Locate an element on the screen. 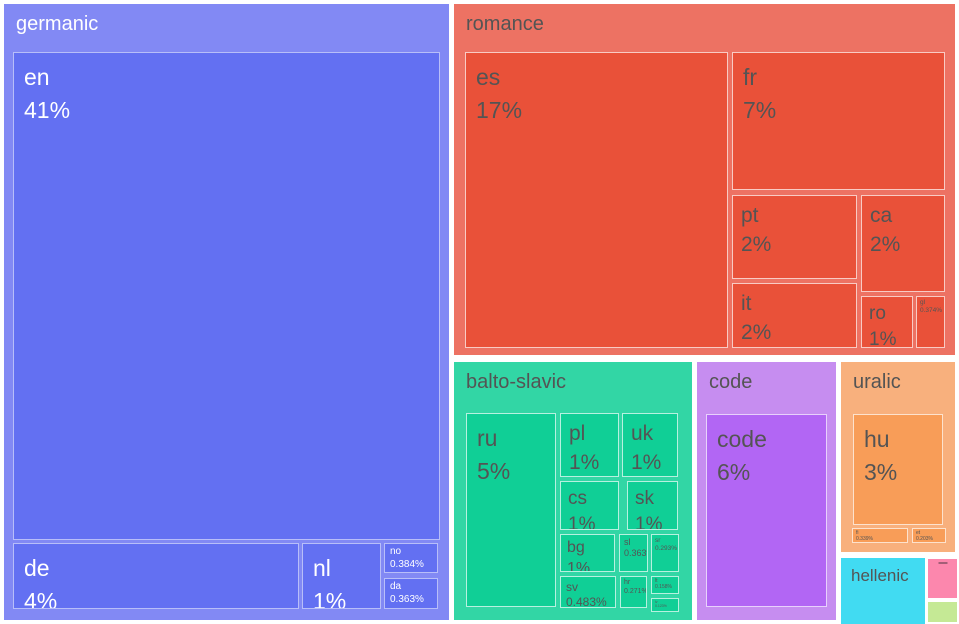 Image resolution: width=959 pixels, height=624 pixels. cell-hr: hr 0.271% is located at coordinates (633, 592).